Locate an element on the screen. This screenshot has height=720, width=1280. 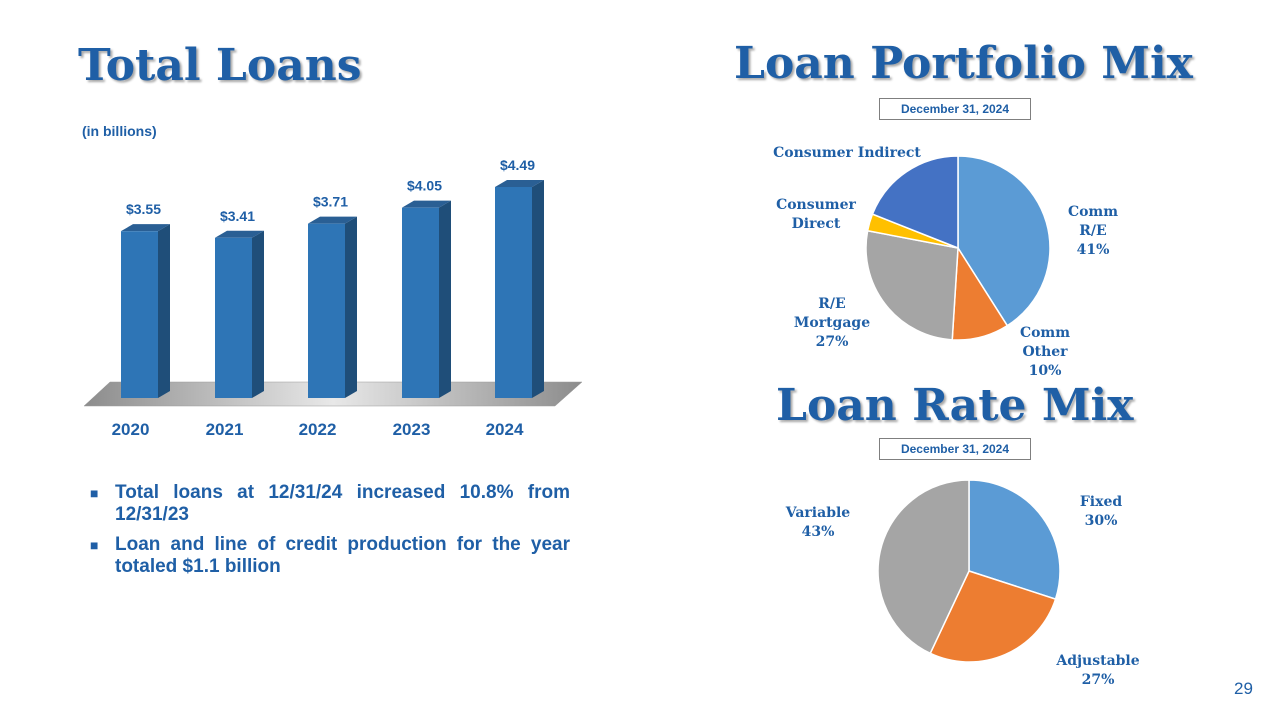
pie-slice-label: Consumer Indirect is located at coordinates (847, 153).